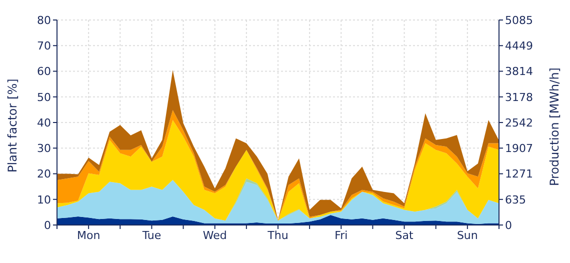  What do you see at coordinates (554, 127) in the screenshot?
I see `y2-axis-title: Production [MWh/h]` at bounding box center [554, 127].